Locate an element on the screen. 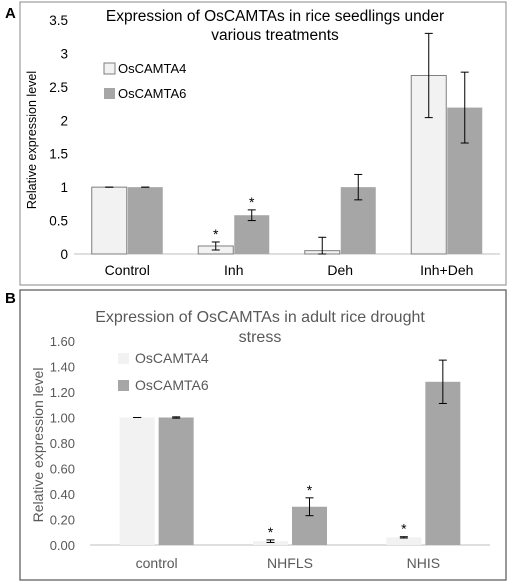  panel-label-a: A is located at coordinates (10, 13).